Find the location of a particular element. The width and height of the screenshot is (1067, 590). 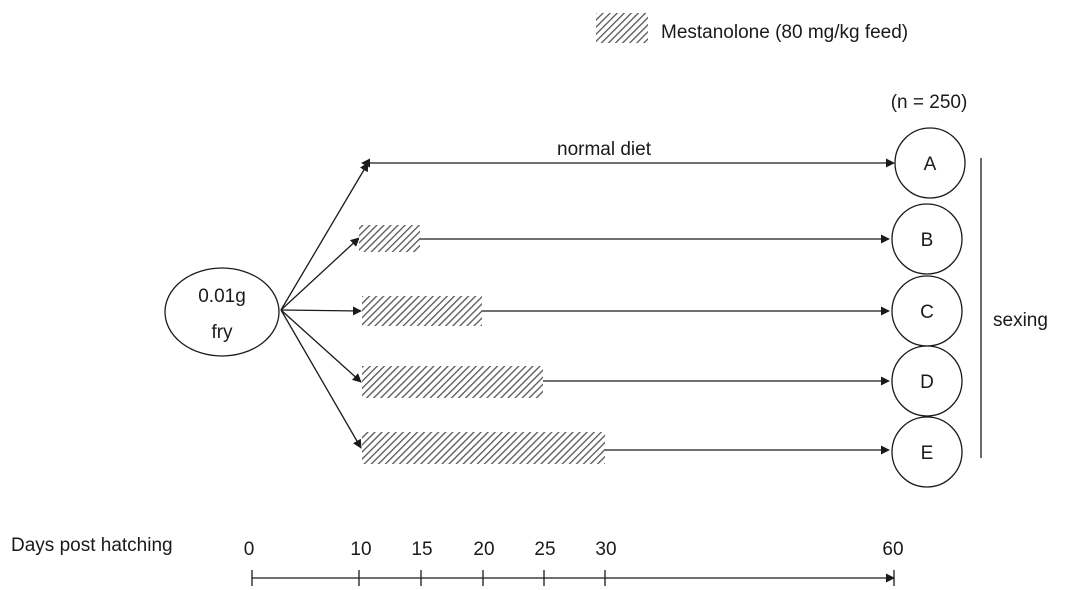

branch-arrow-e is located at coordinates (321, 379).